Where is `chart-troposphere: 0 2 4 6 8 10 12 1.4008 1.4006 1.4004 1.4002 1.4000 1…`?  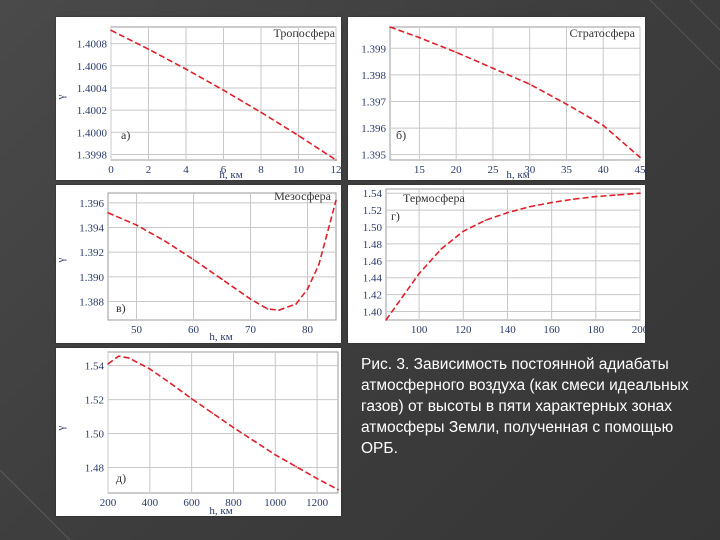
chart-troposphere: 0 2 4 6 8 10 12 1.4008 1.4006 1.4004 1.4002 1.4000 1… is located at coordinates (199, 103).